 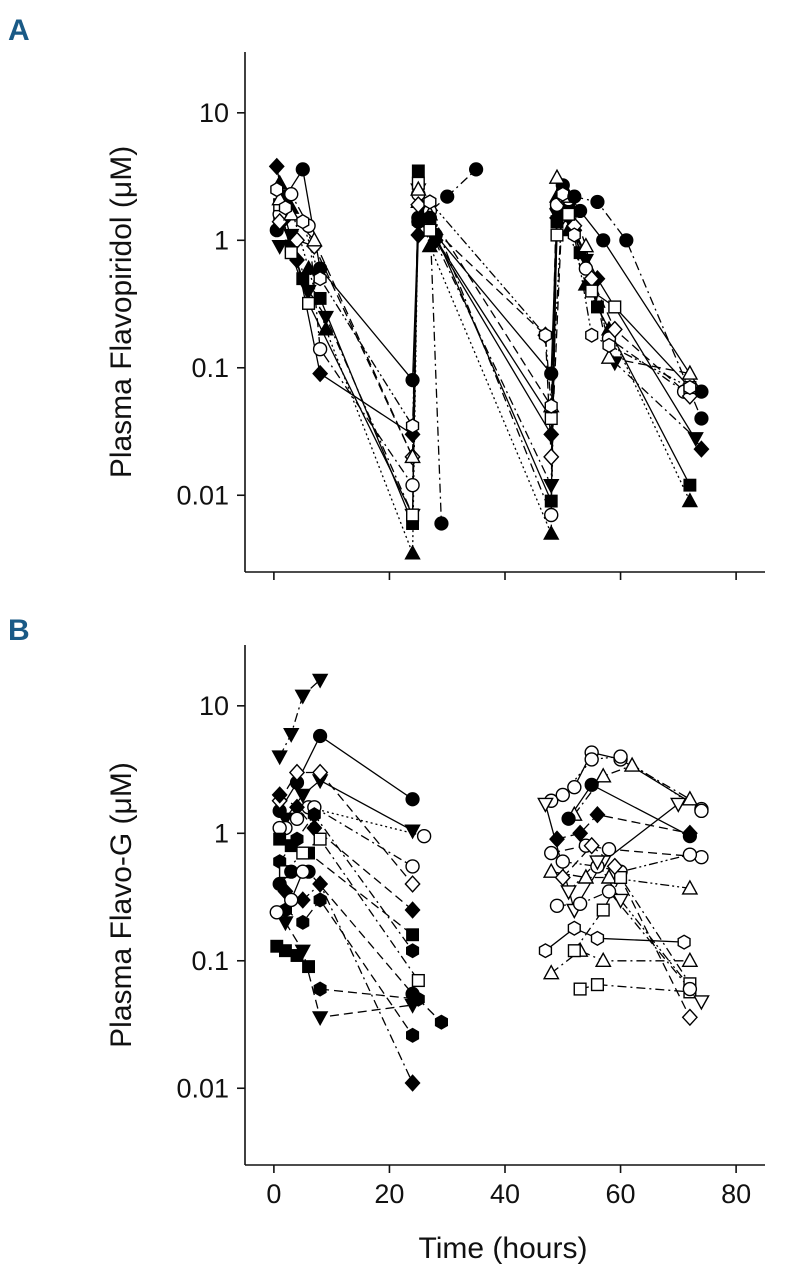 What do you see at coordinates (273, 1194) in the screenshot?
I see `x-tick-label: 0` at bounding box center [273, 1194].